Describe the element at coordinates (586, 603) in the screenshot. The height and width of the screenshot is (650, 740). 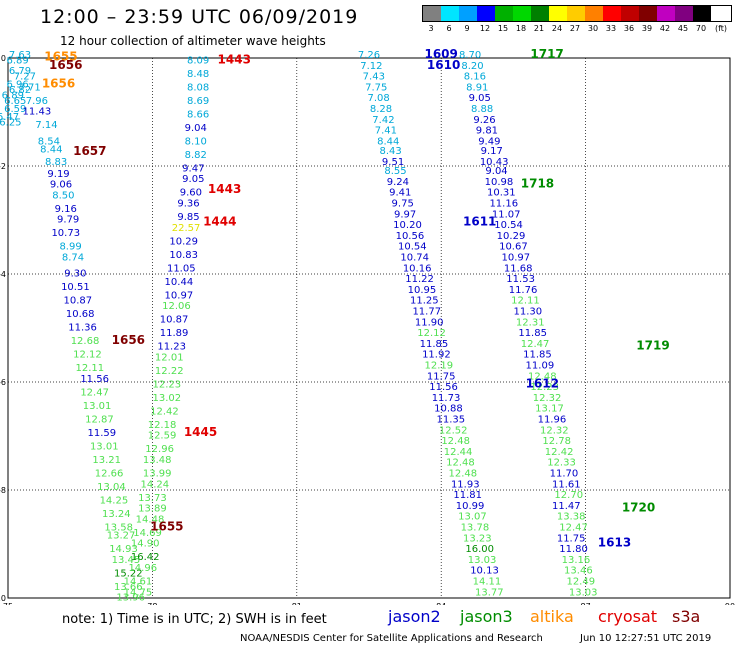
I see `x-tick-label: 87` at that location.